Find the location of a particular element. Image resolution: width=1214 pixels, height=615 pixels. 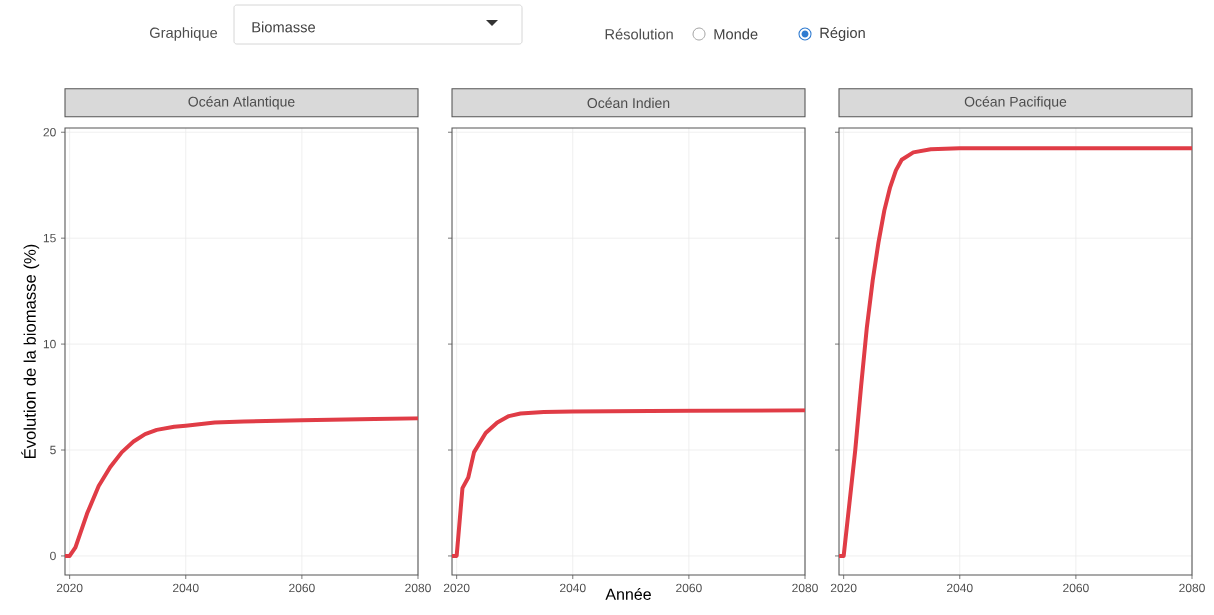

chart-title: Océan Indien is located at coordinates (628, 103).